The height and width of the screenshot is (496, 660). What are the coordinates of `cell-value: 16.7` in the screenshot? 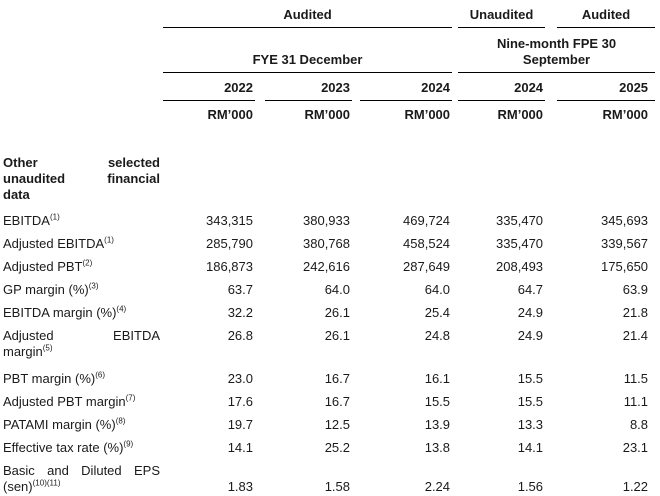 It's located at (337, 378).